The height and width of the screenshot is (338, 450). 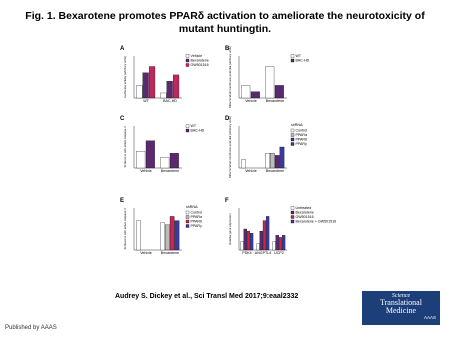 What do you see at coordinates (302, 135) in the screenshot?
I see `legend-label: PPARα` at bounding box center [302, 135].